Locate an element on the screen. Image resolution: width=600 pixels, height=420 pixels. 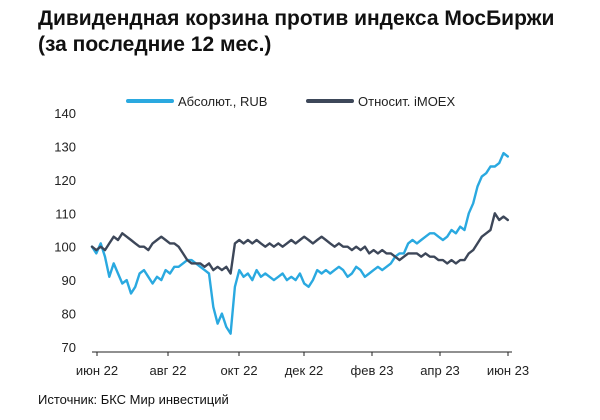
x-tick-label: июн 22 is located at coordinates (97, 370).